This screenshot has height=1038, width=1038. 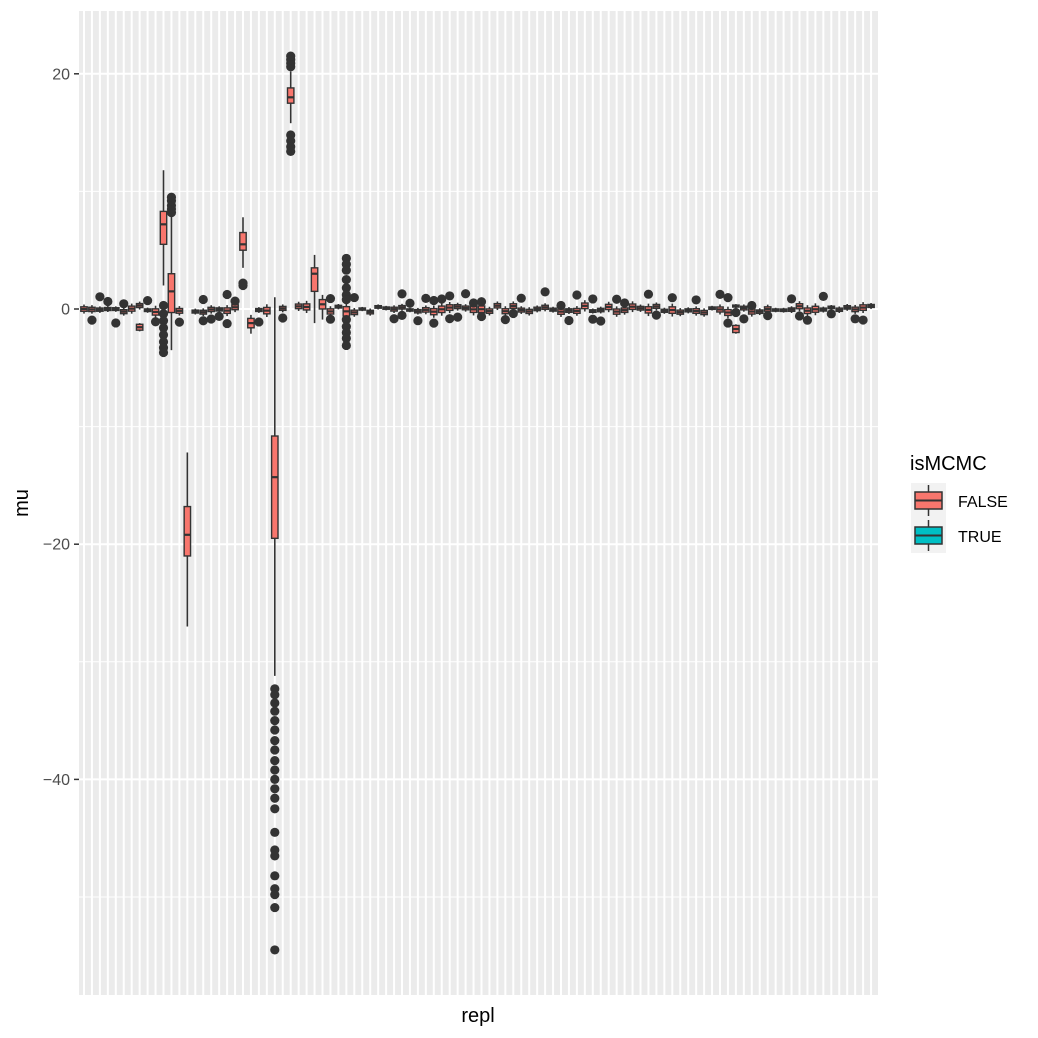 What do you see at coordinates (187, 531) in the screenshot?
I see `box-body` at bounding box center [187, 531].